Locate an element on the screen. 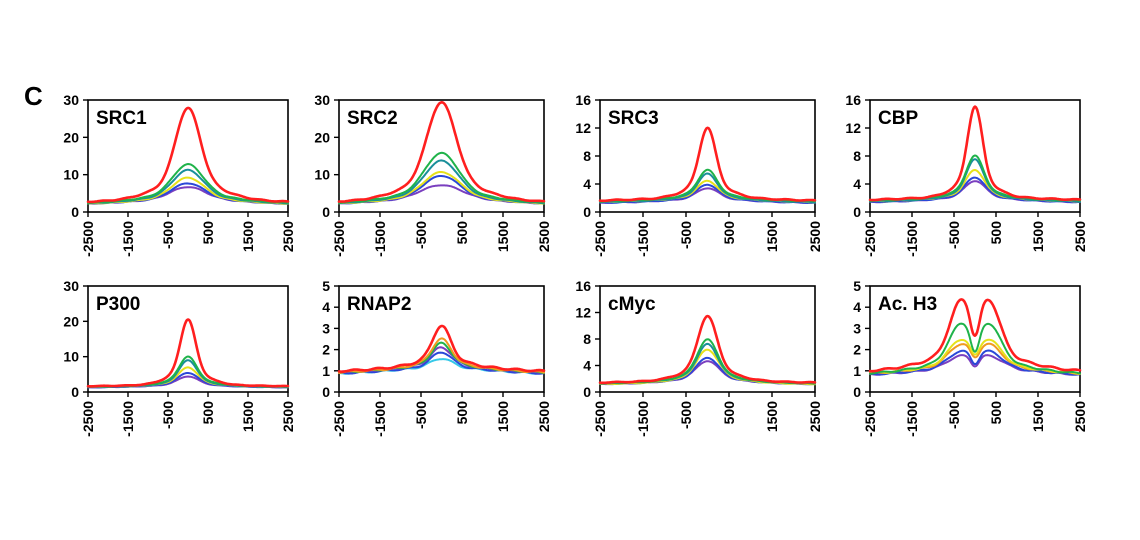  panel-title: cMyc is located at coordinates (632, 304).